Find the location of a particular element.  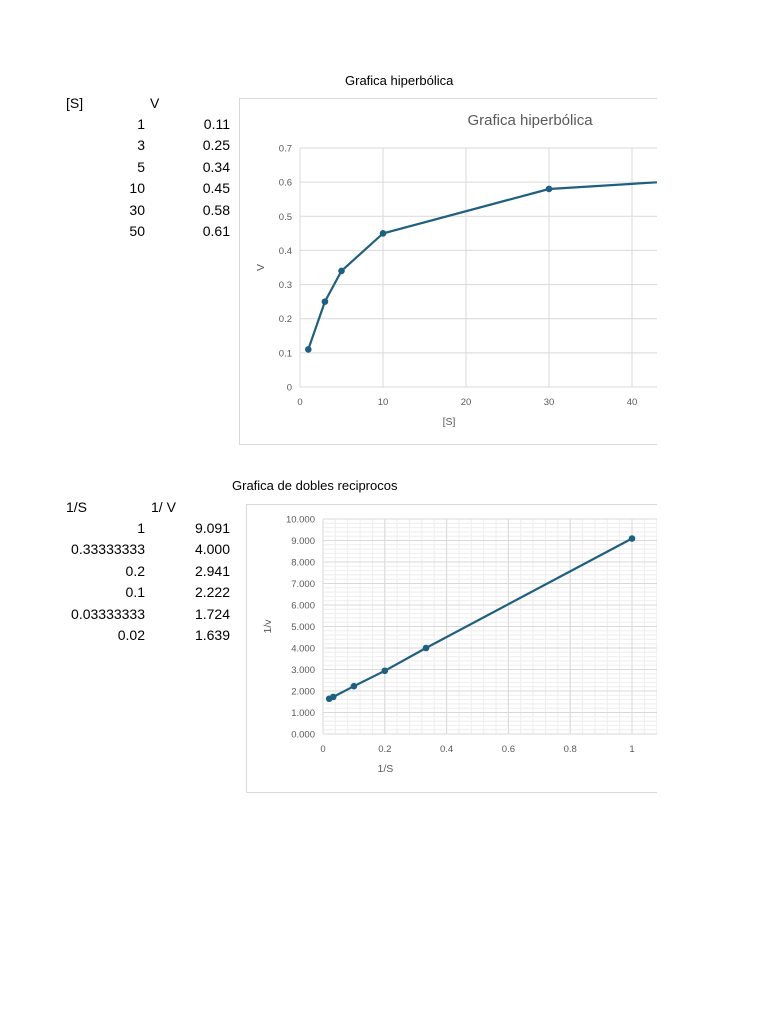

table1-header-v: V is located at coordinates (155, 103).